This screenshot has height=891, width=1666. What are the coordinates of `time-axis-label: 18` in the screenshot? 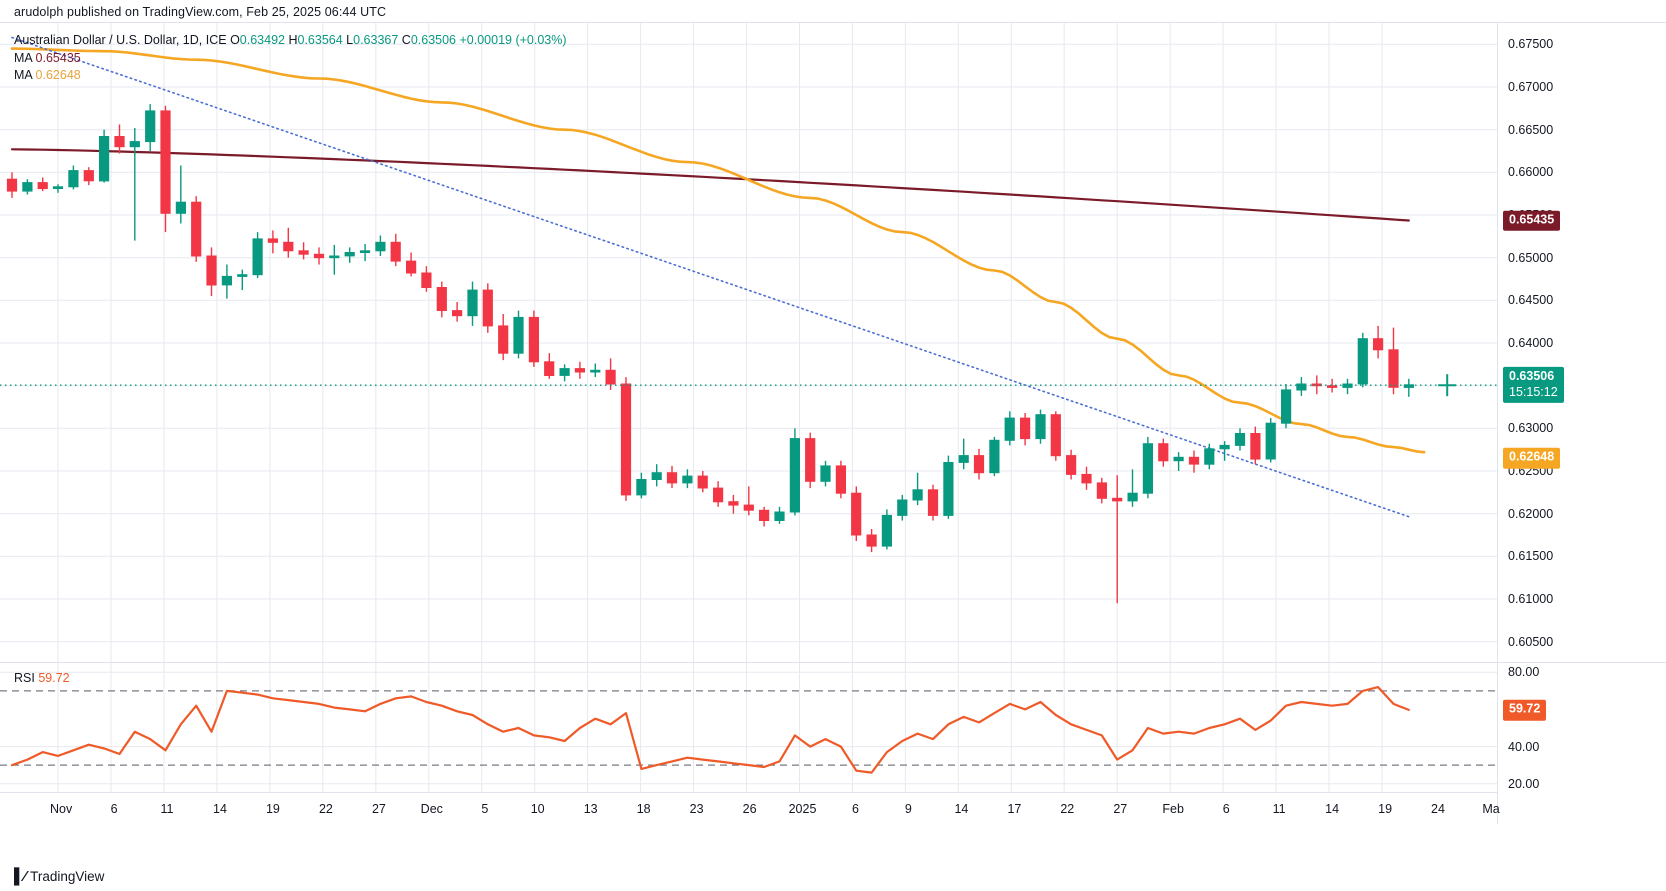 It's located at (643, 809).